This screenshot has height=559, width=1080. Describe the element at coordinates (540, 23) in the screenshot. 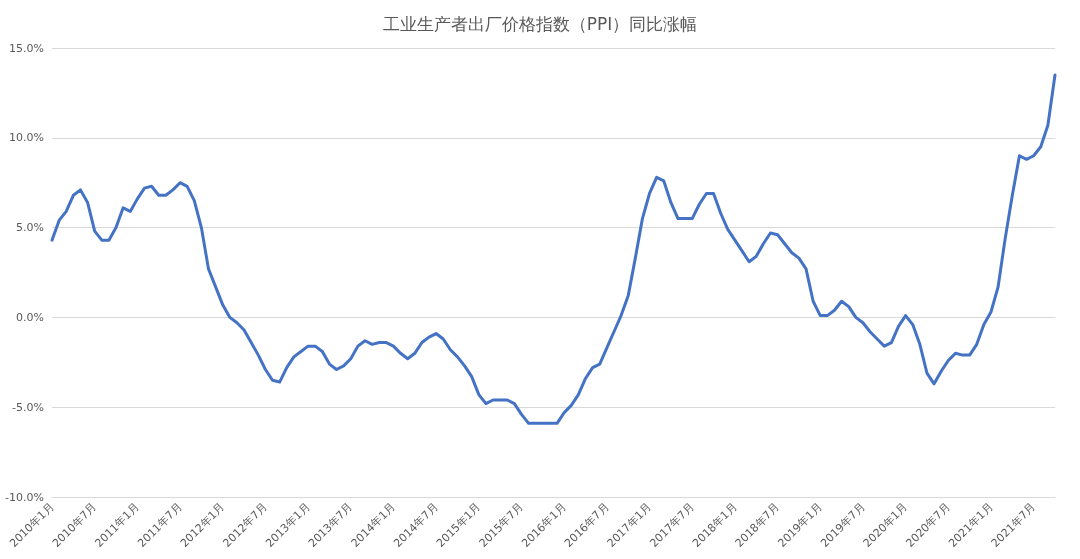

I see `chart-title: 工业生产者出厂价格指数（PPI）同比涨幅` at that location.